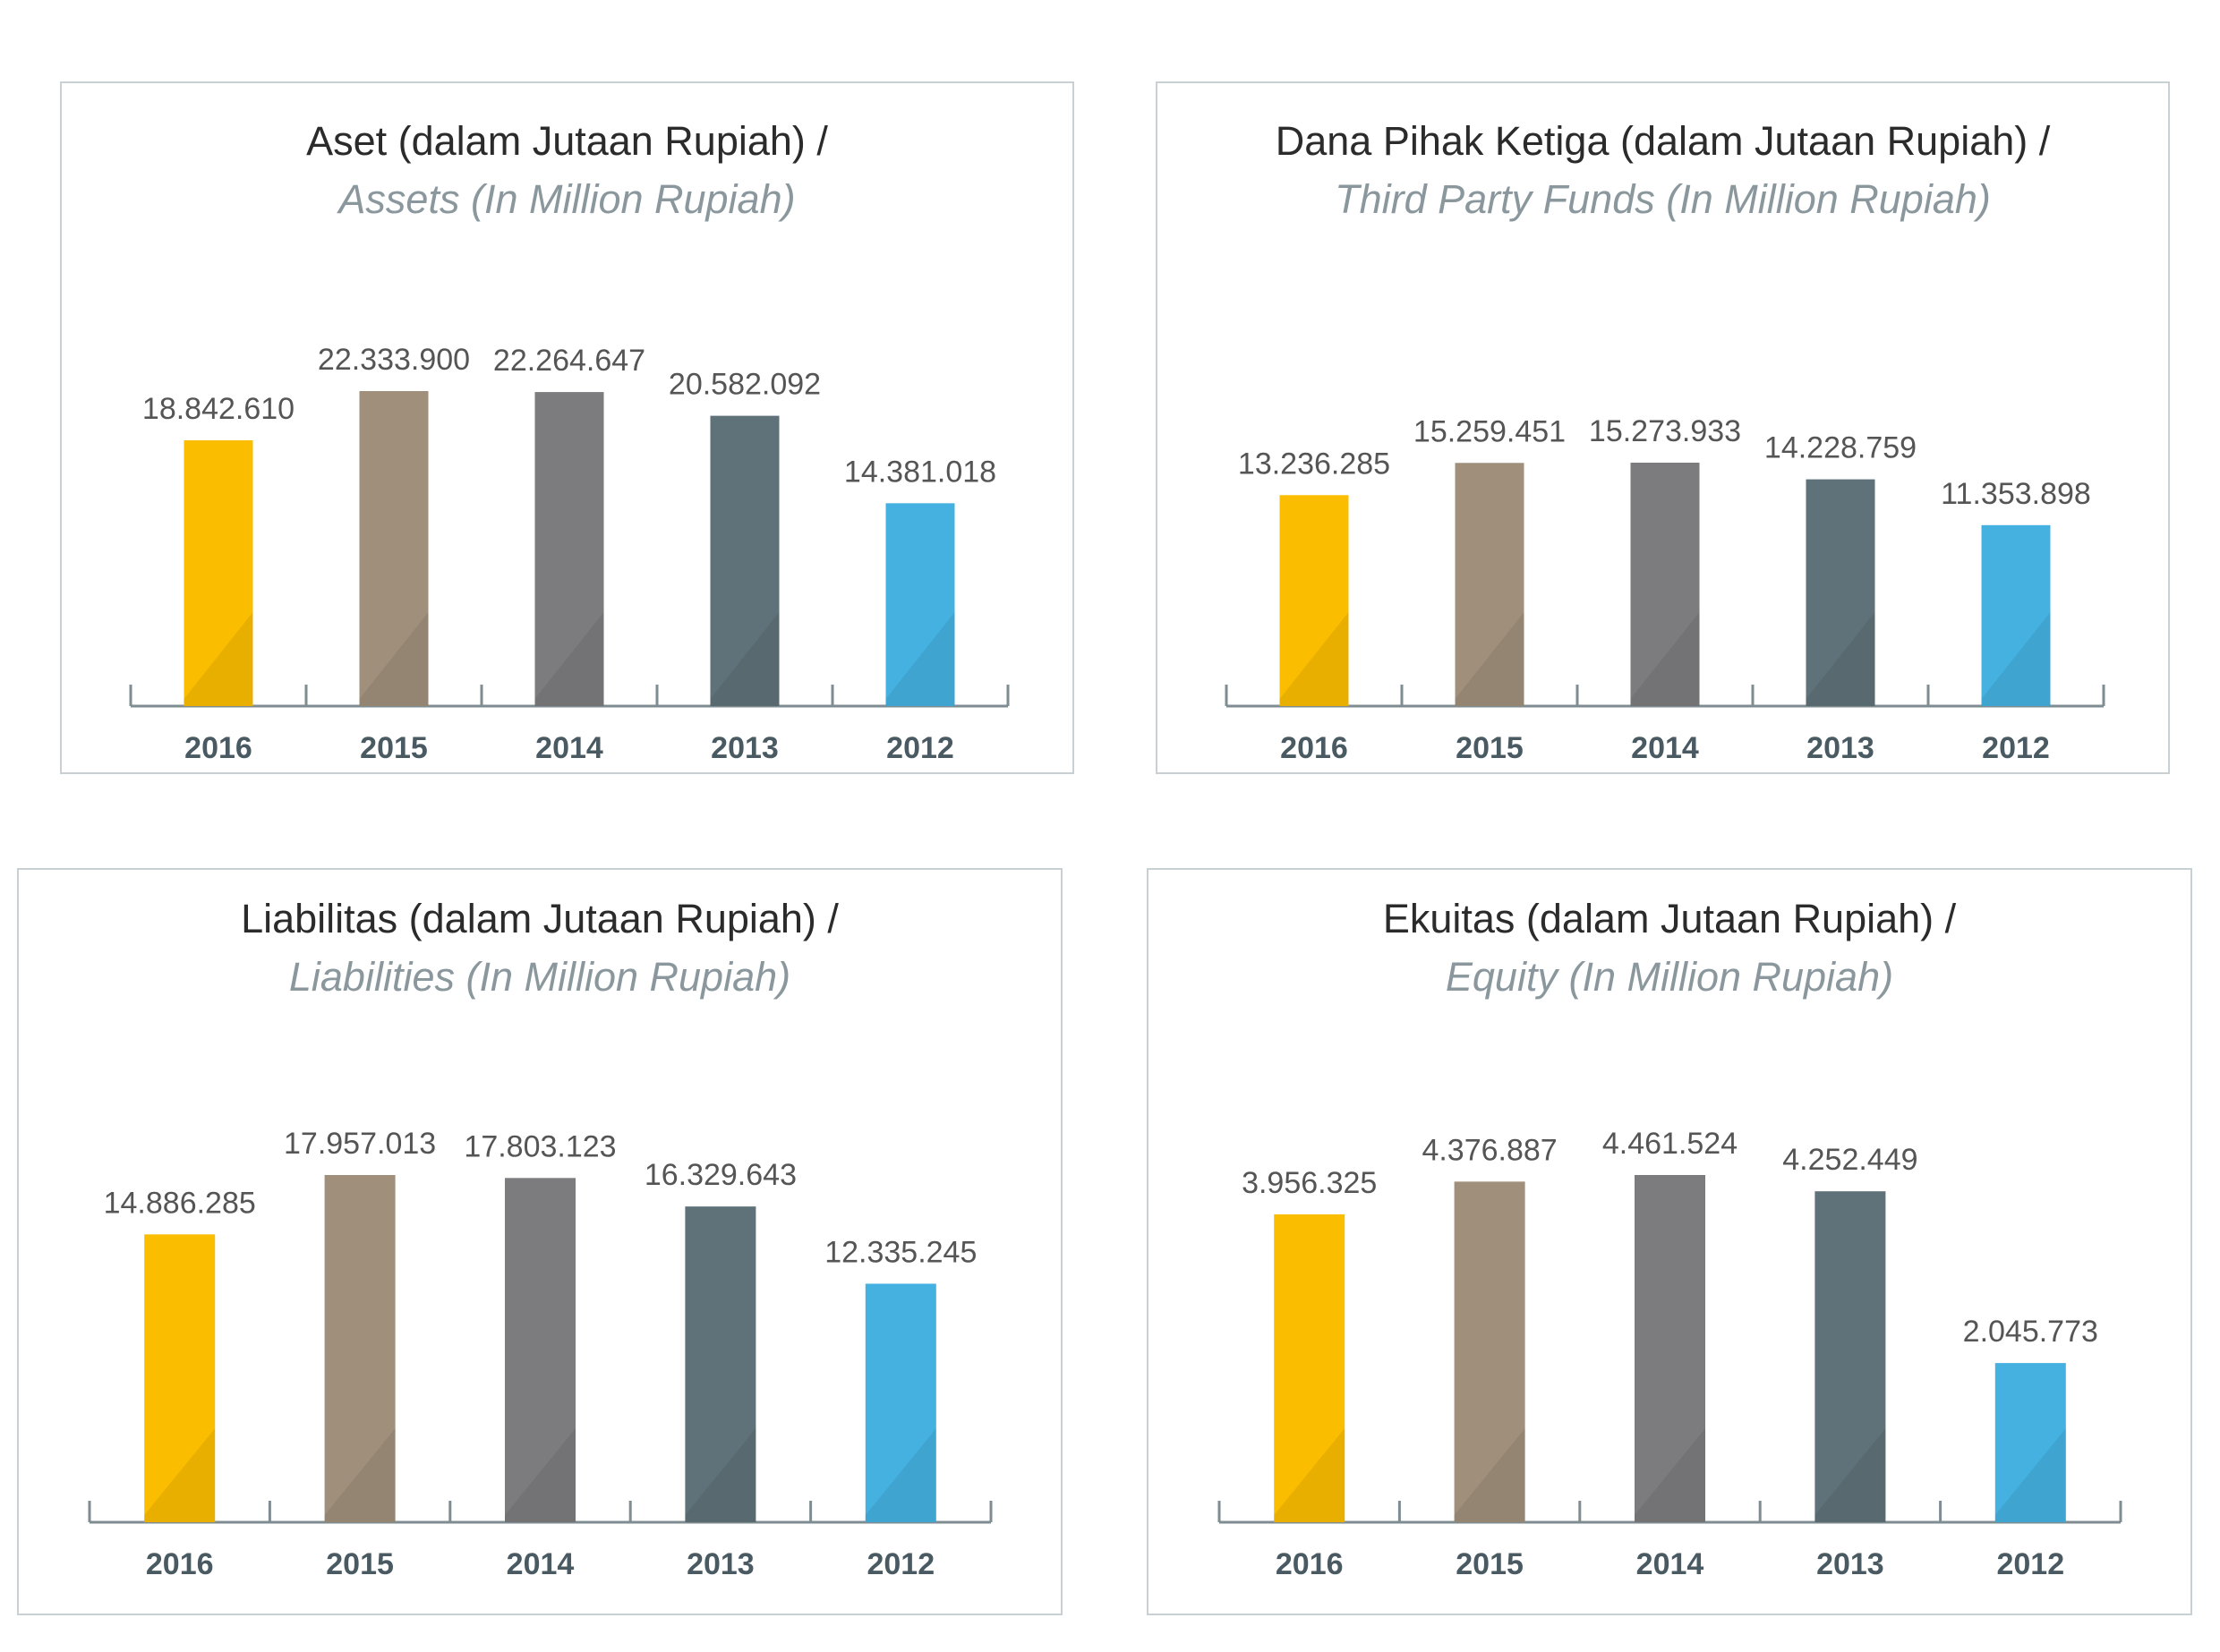  I want to click on bar-group-2016: 13.236.285 2016, so click(1314, 606).